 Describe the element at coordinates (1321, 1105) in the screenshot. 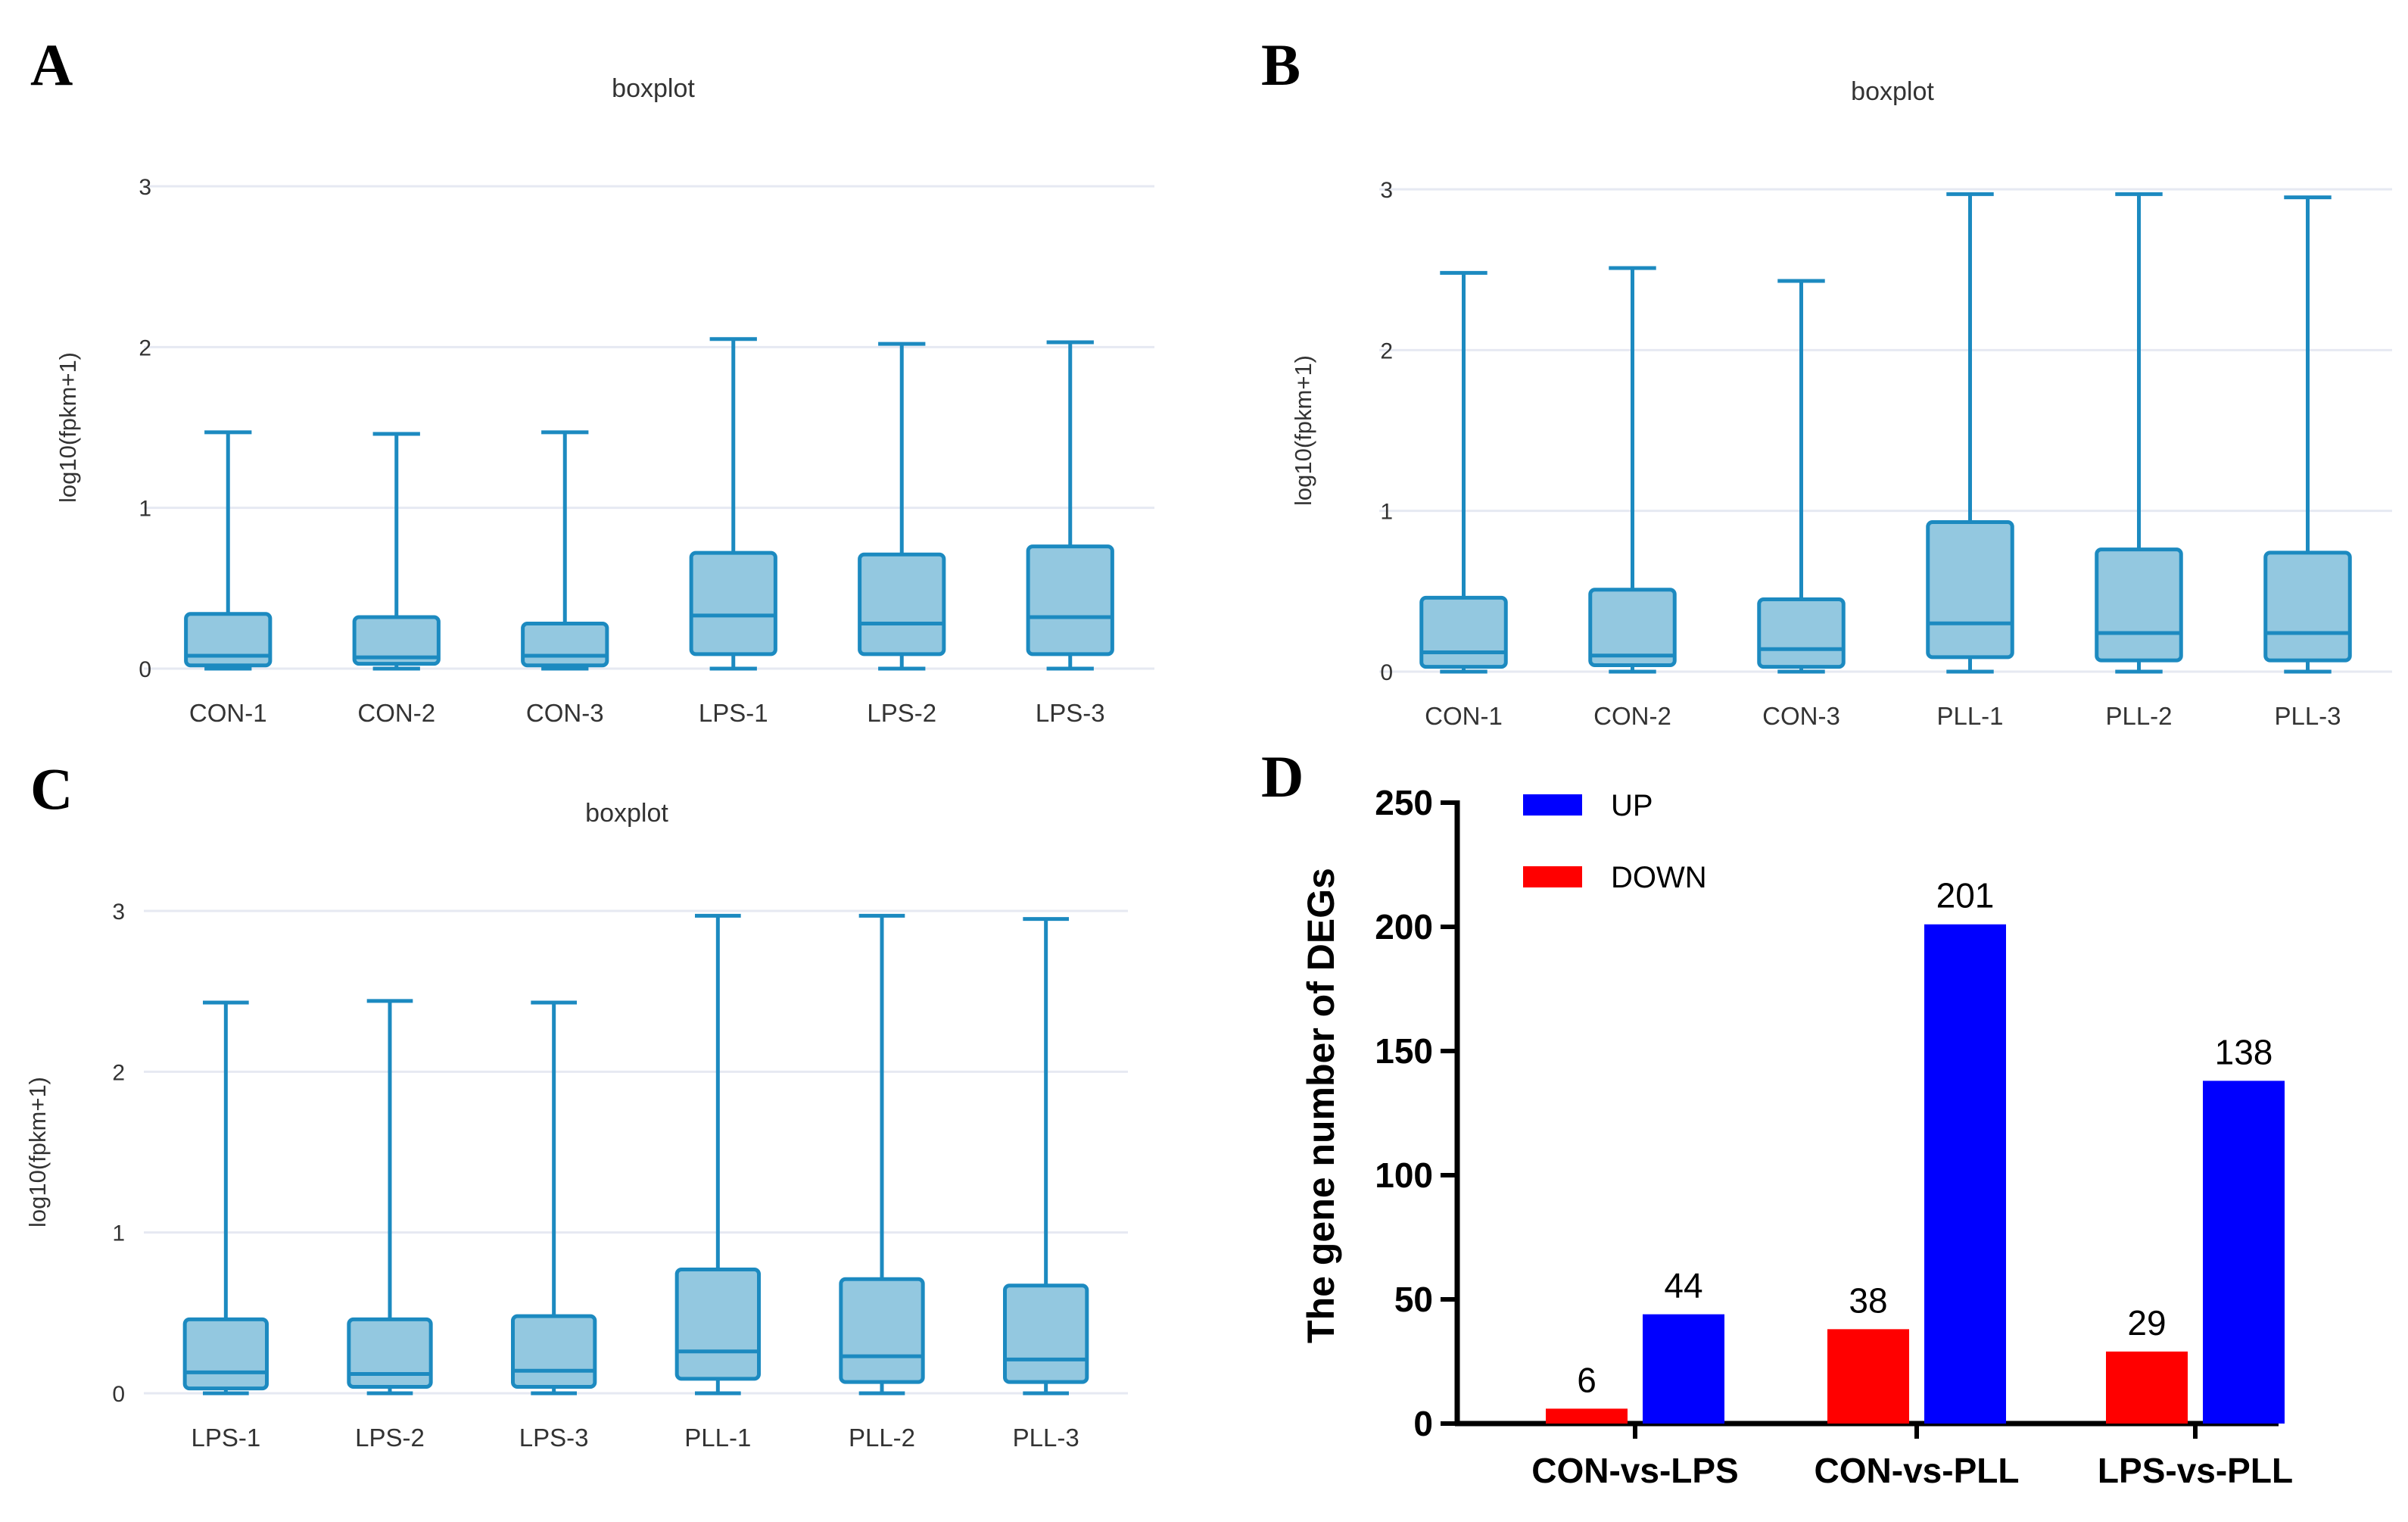

I see `y-axis-label: The gene number of DEGs` at that location.